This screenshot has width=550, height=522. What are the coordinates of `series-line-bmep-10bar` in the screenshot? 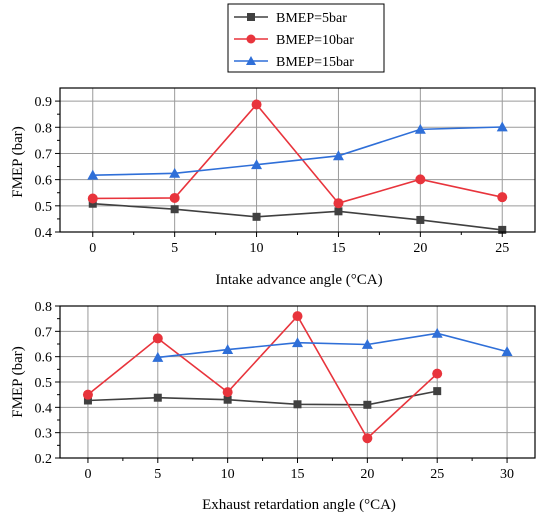 It's located at (297, 154).